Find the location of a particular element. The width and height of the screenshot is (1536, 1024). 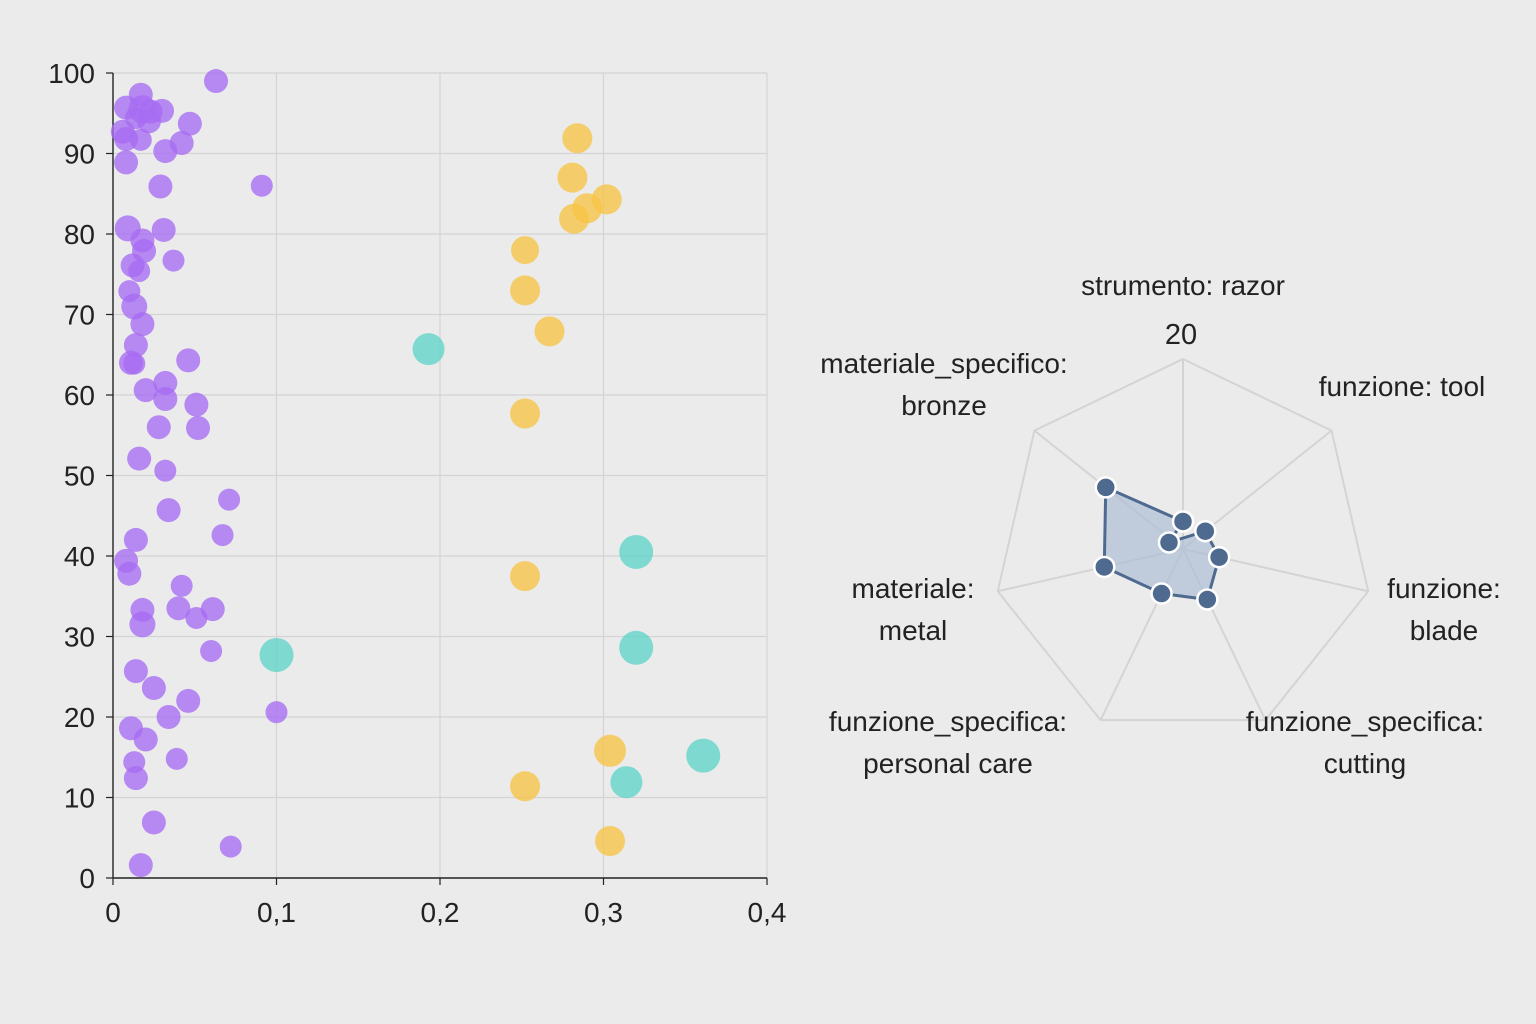

radar-series is located at coordinates (1162, 543).